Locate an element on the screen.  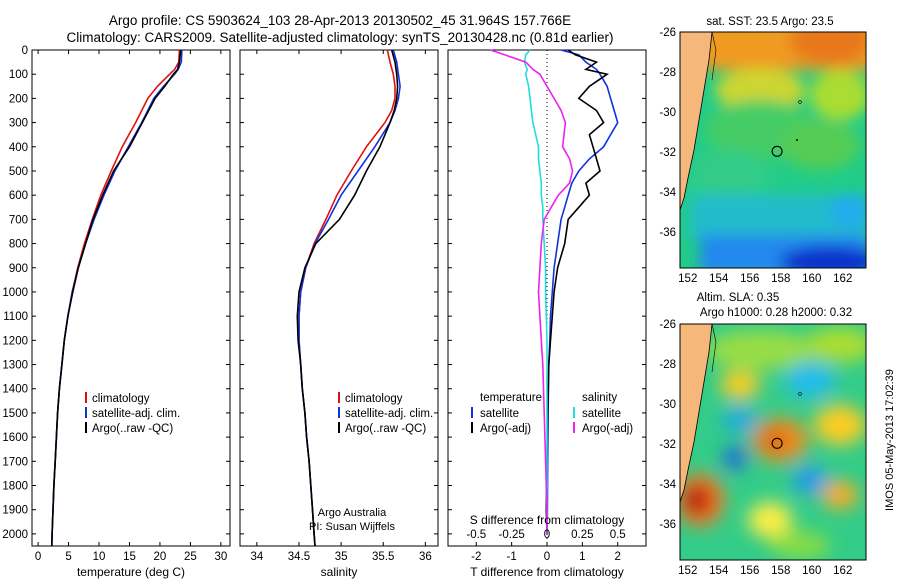
x-tick-label: 15 is located at coordinates (129, 557).